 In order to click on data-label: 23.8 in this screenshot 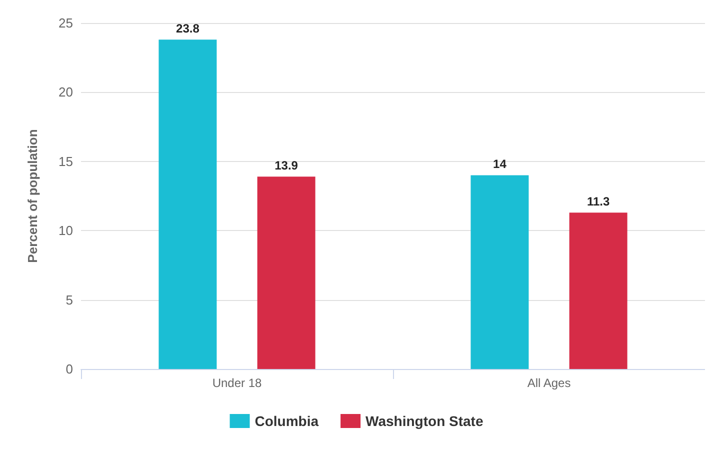, I will do `click(188, 29)`.